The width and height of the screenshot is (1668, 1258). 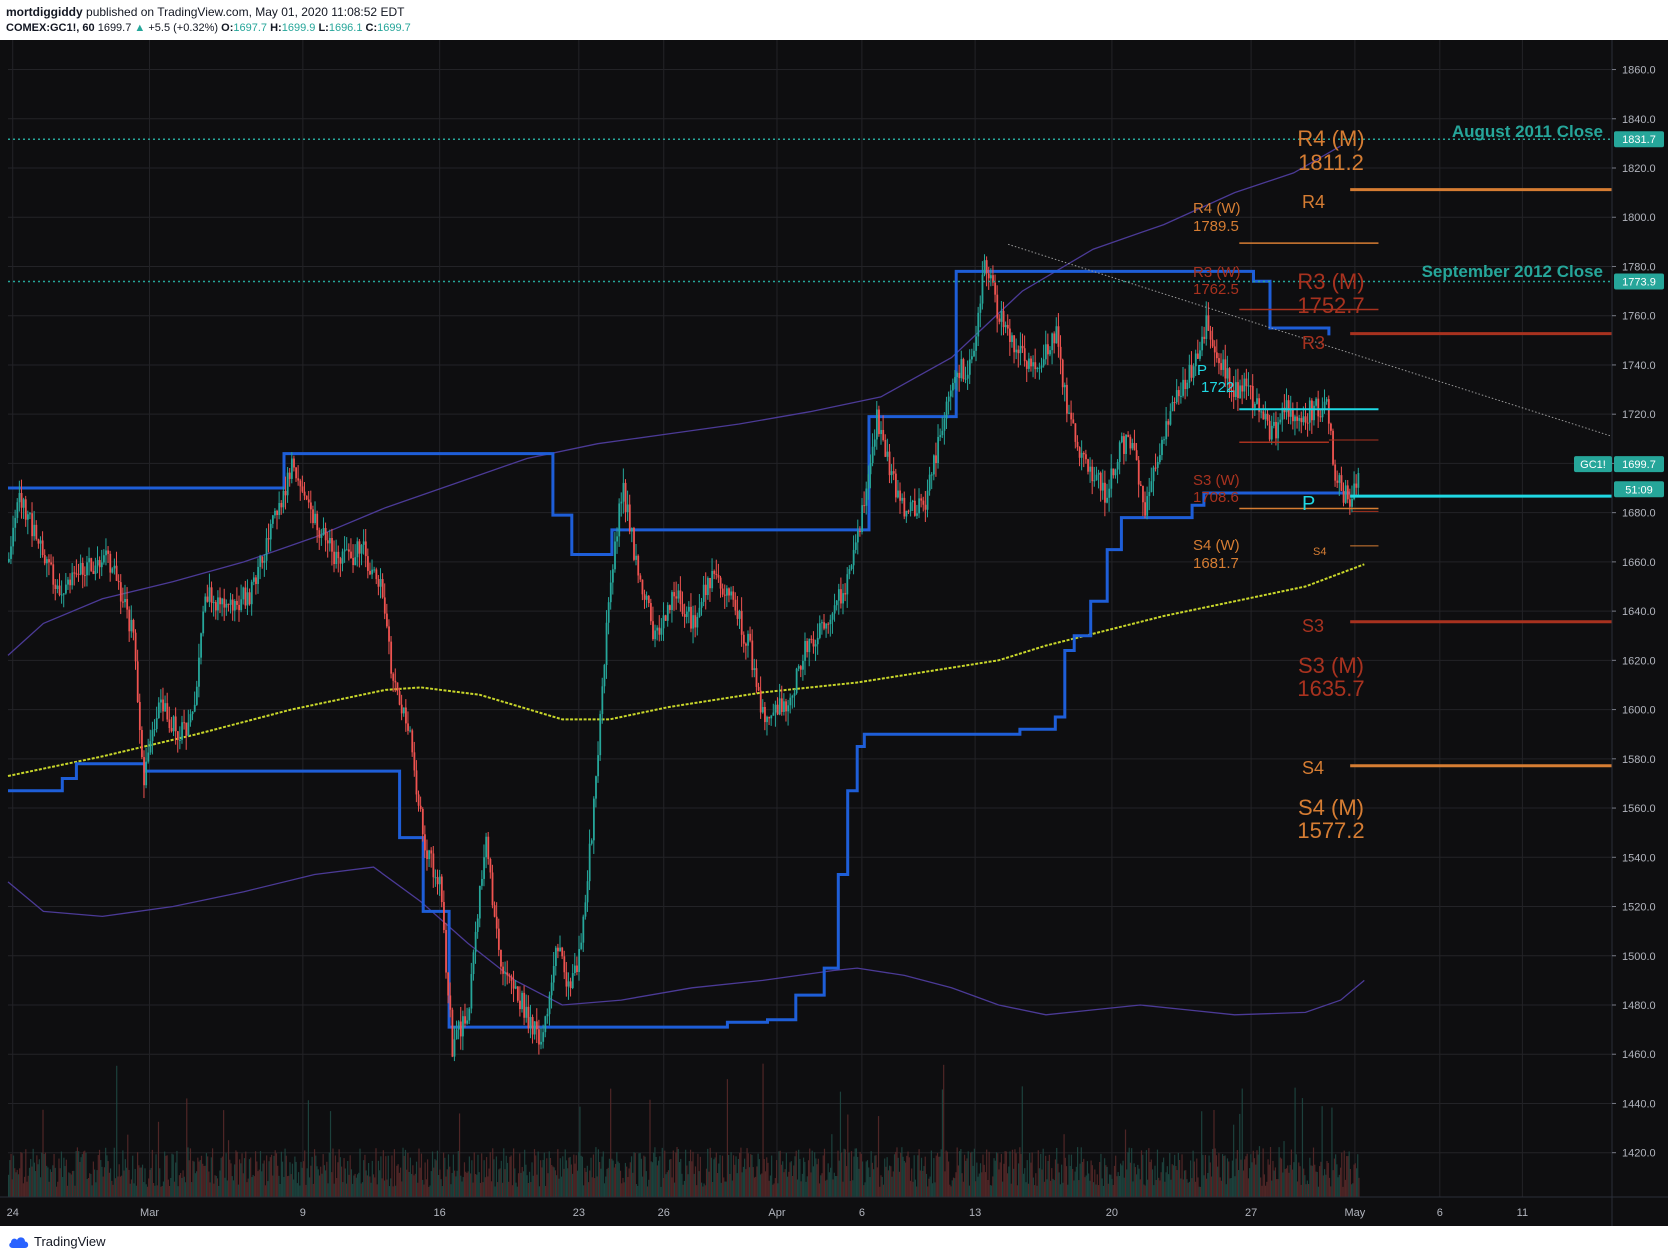 I want to click on s3-short-label: S3, so click(x=1313, y=626).